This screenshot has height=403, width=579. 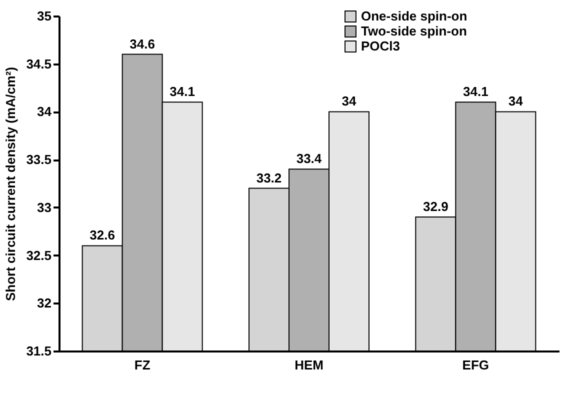 What do you see at coordinates (39, 64) in the screenshot?
I see `y-tick-label: 34.5` at bounding box center [39, 64].